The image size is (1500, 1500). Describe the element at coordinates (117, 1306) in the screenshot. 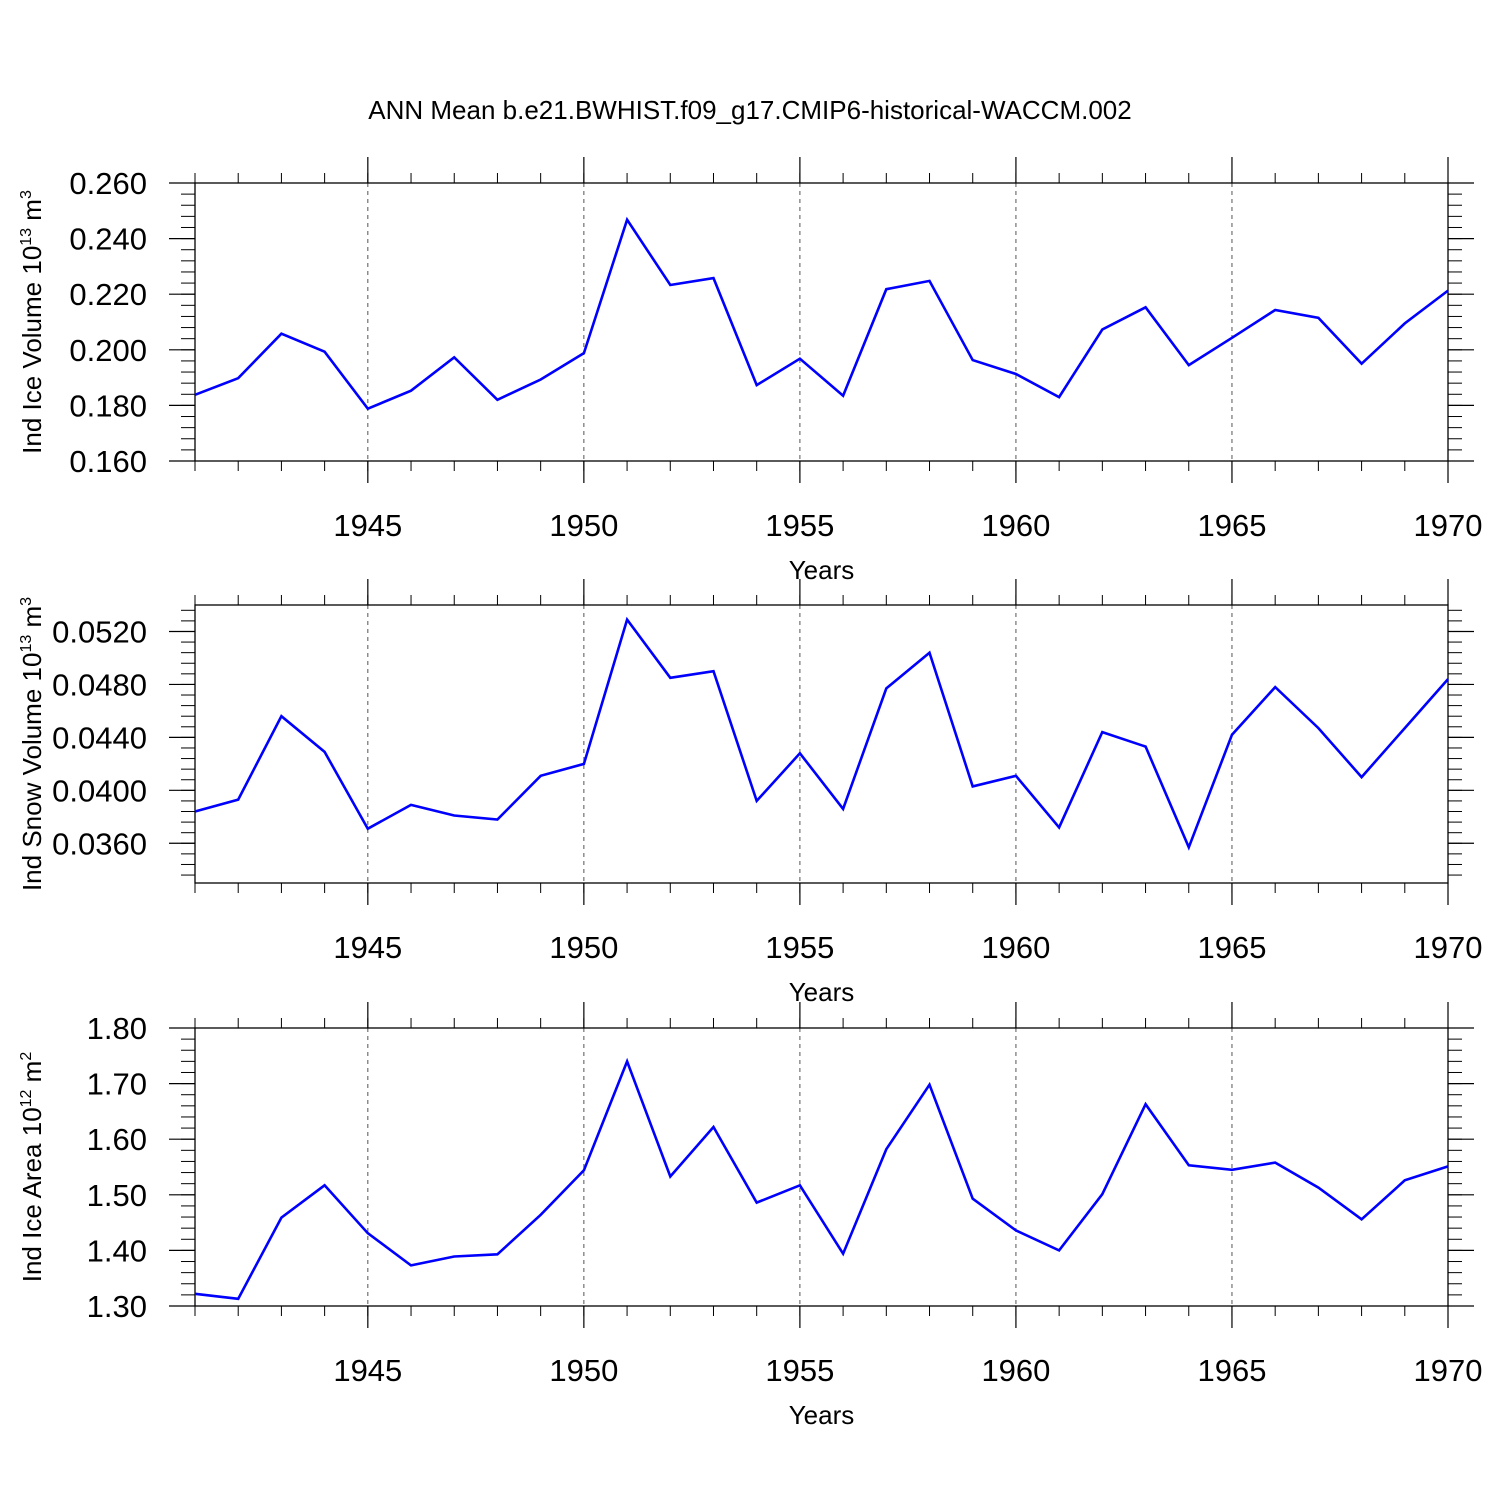

I see `chart-3-y-tick-label: 1.30` at that location.